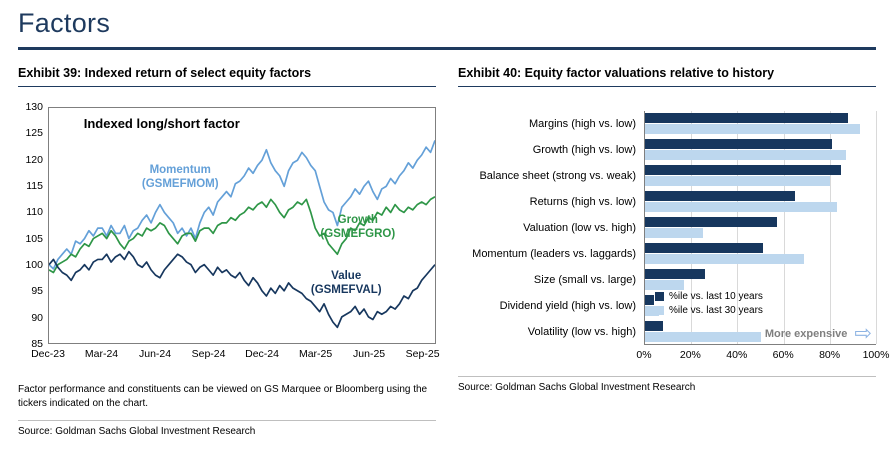  Describe the element at coordinates (37, 344) in the screenshot. I see `y-tick-label: 85` at that location.